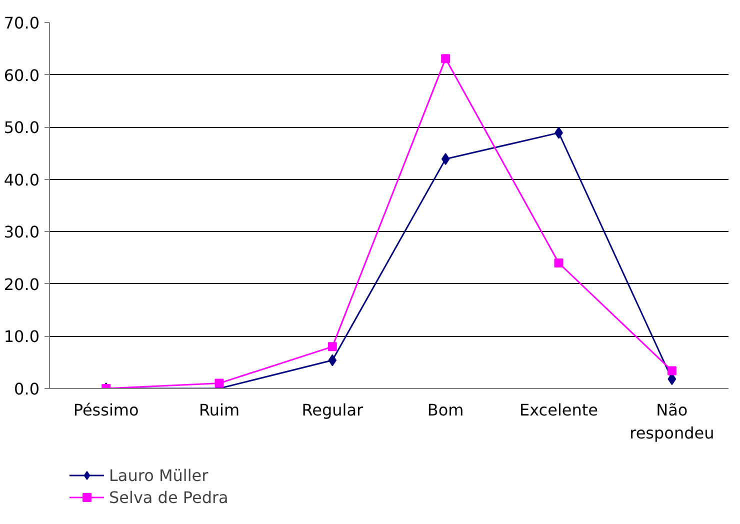 This screenshot has height=524, width=740. What do you see at coordinates (559, 410) in the screenshot?
I see `x-tick-label: Excelente` at bounding box center [559, 410].